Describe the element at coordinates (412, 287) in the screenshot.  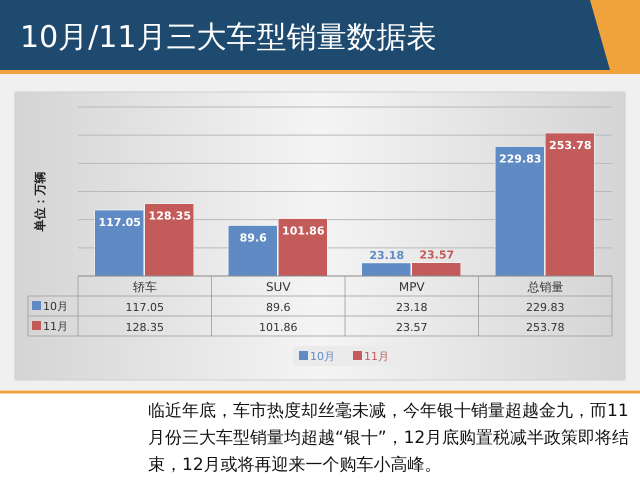
I see `x-tick-label: MPV` at that location.